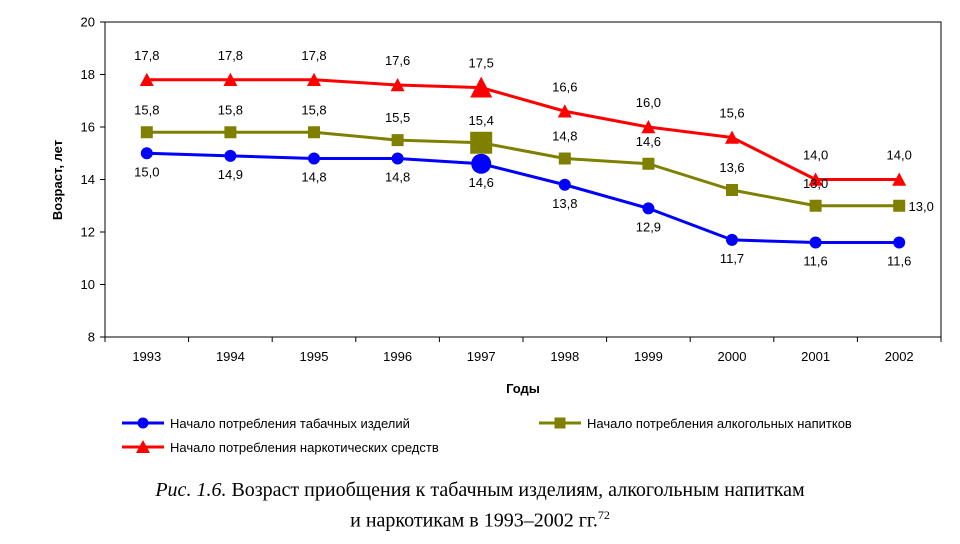 The height and width of the screenshot is (544, 960). What do you see at coordinates (560, 423) in the screenshot?
I see `legend-marker-square` at bounding box center [560, 423].